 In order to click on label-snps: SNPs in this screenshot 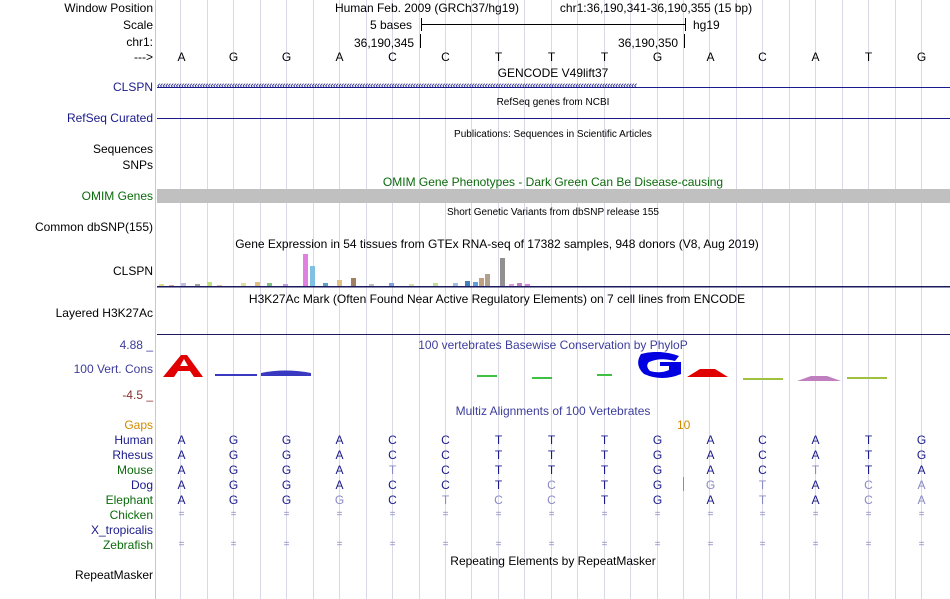, I will do `click(137, 165)`.